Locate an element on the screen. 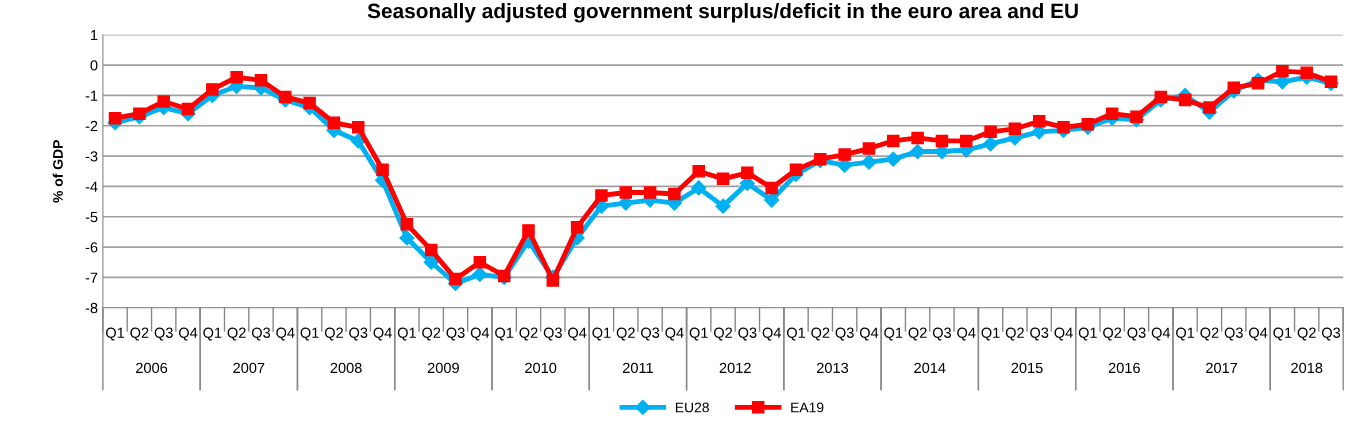 The image size is (1372, 446). y-tick-label: -8 is located at coordinates (91, 308).